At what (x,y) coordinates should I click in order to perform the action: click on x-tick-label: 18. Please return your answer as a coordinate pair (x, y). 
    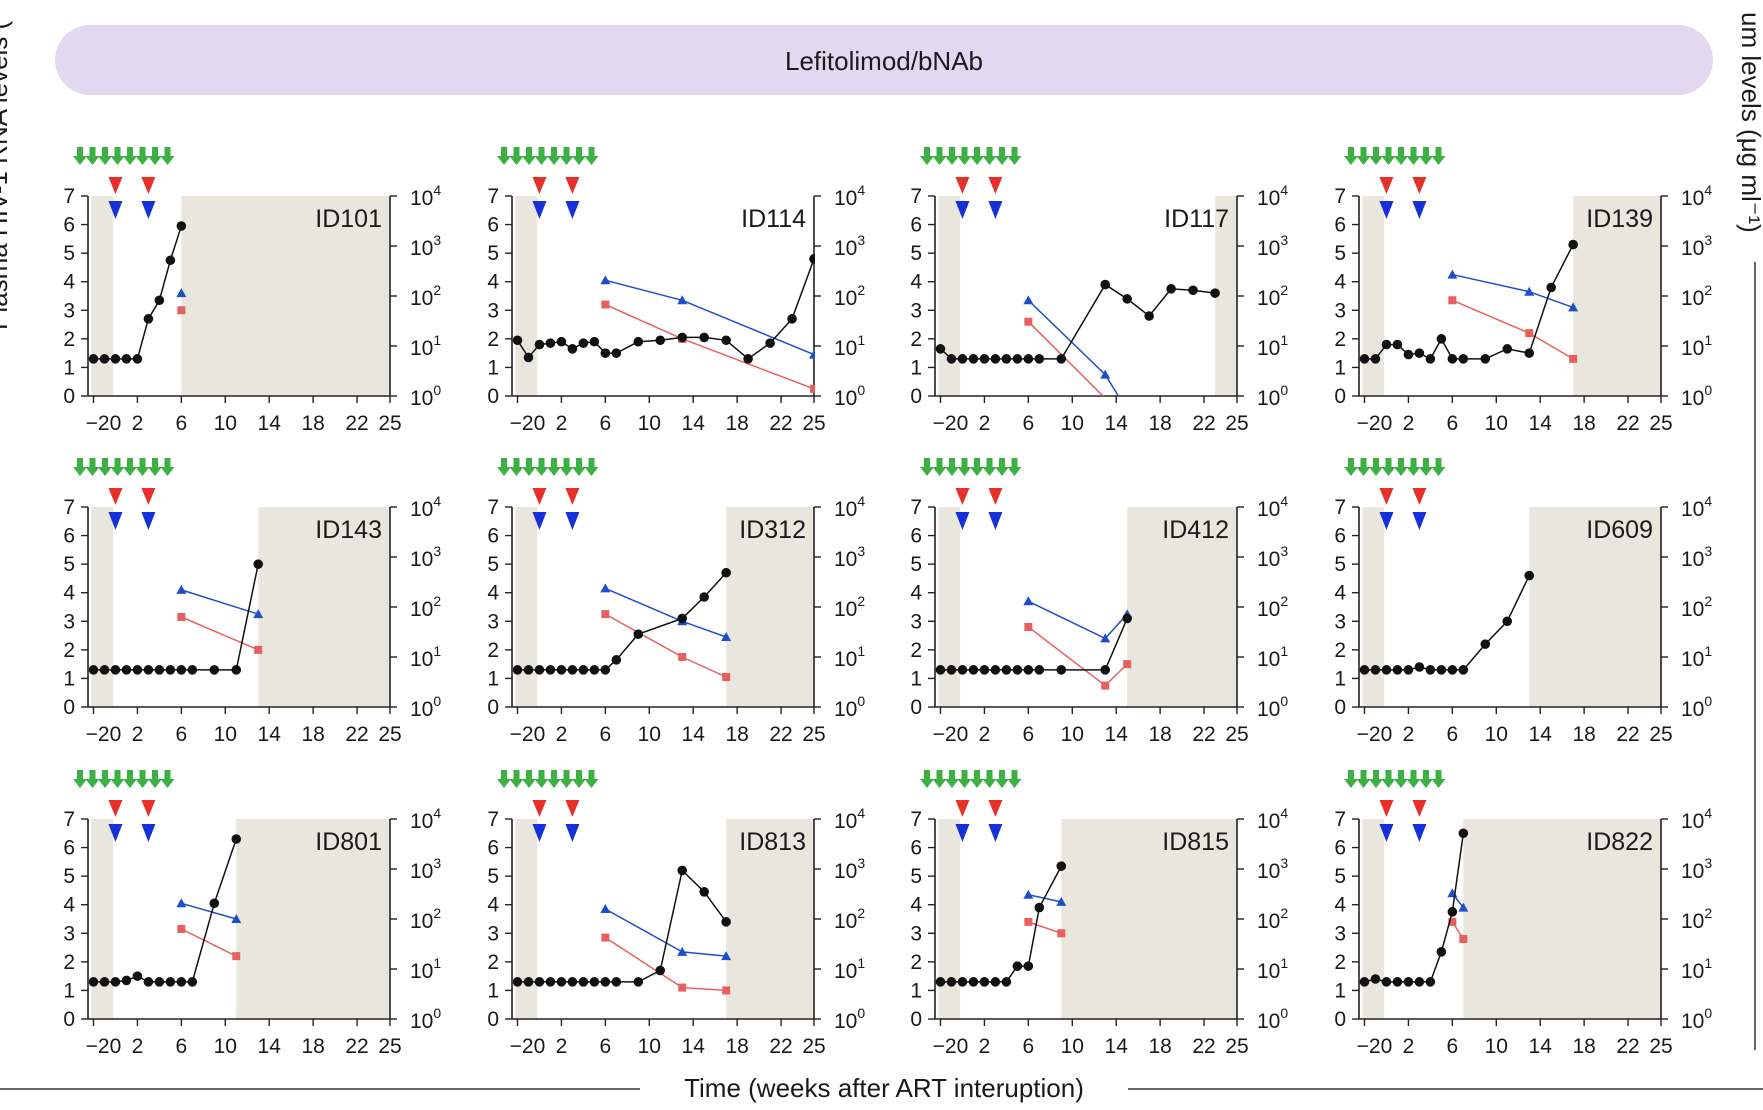
    Looking at the image, I should click on (1159, 1046).